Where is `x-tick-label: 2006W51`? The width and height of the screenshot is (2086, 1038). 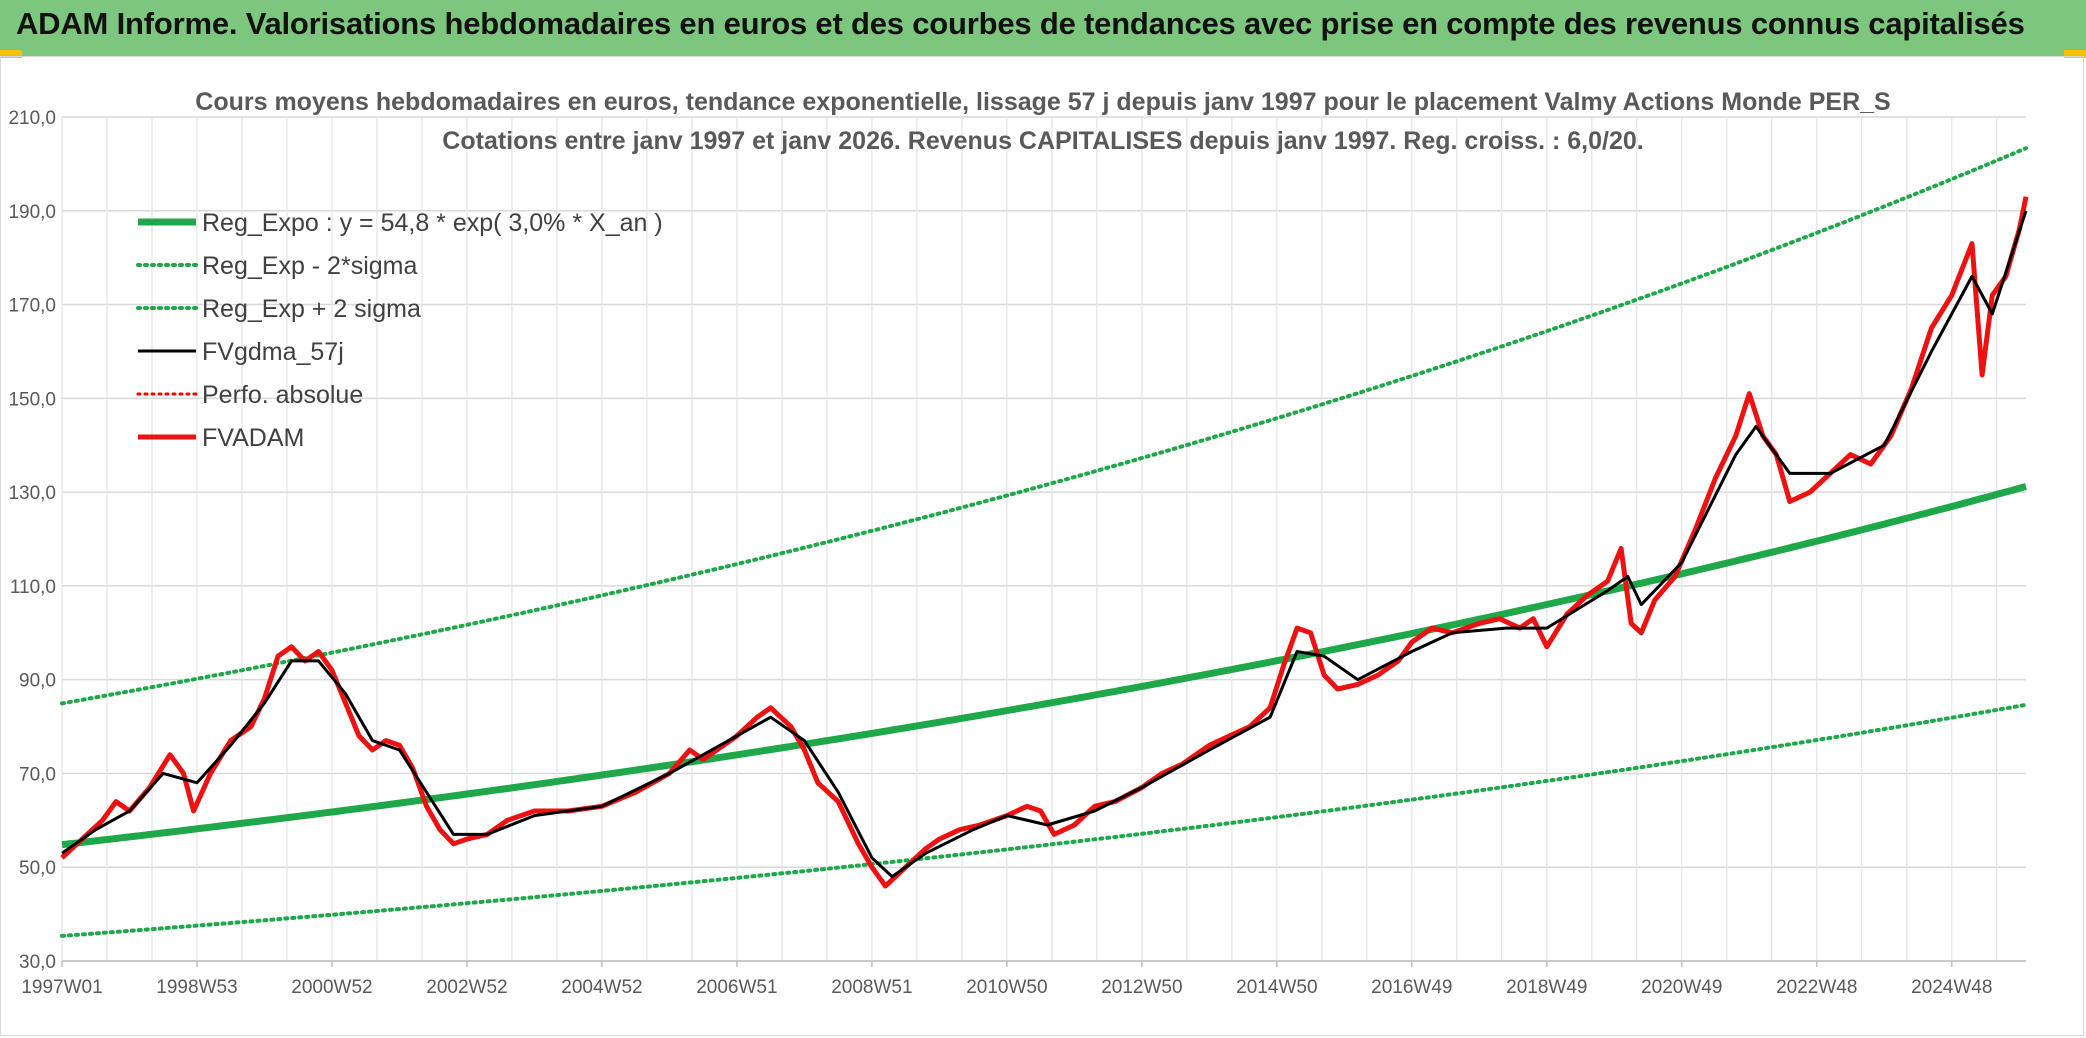 x-tick-label: 2006W51 is located at coordinates (736, 987).